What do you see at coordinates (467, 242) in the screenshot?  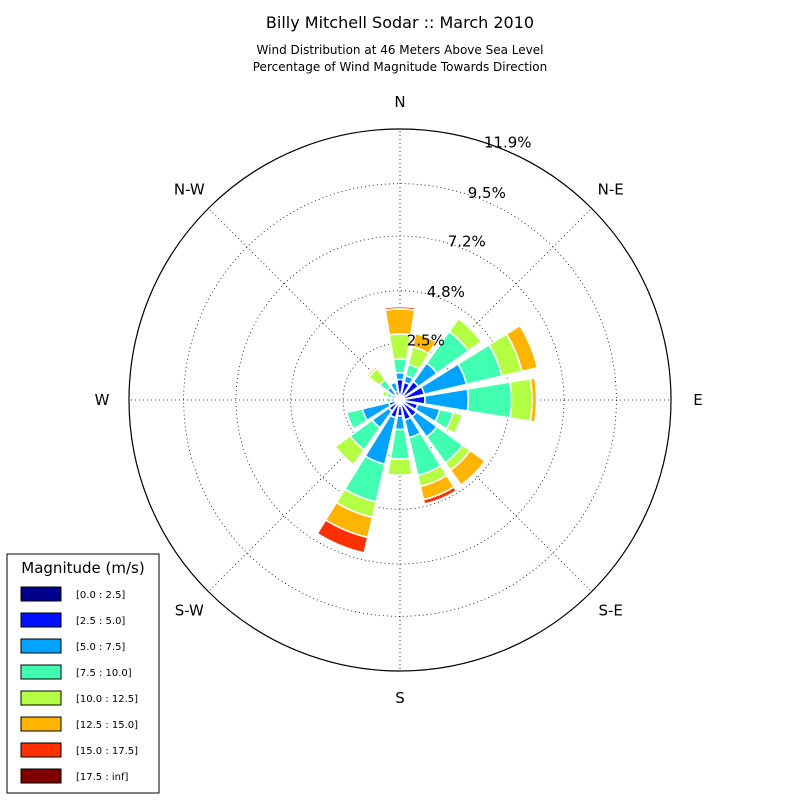 I see `radial-tick-label-2: 7.2%` at bounding box center [467, 242].